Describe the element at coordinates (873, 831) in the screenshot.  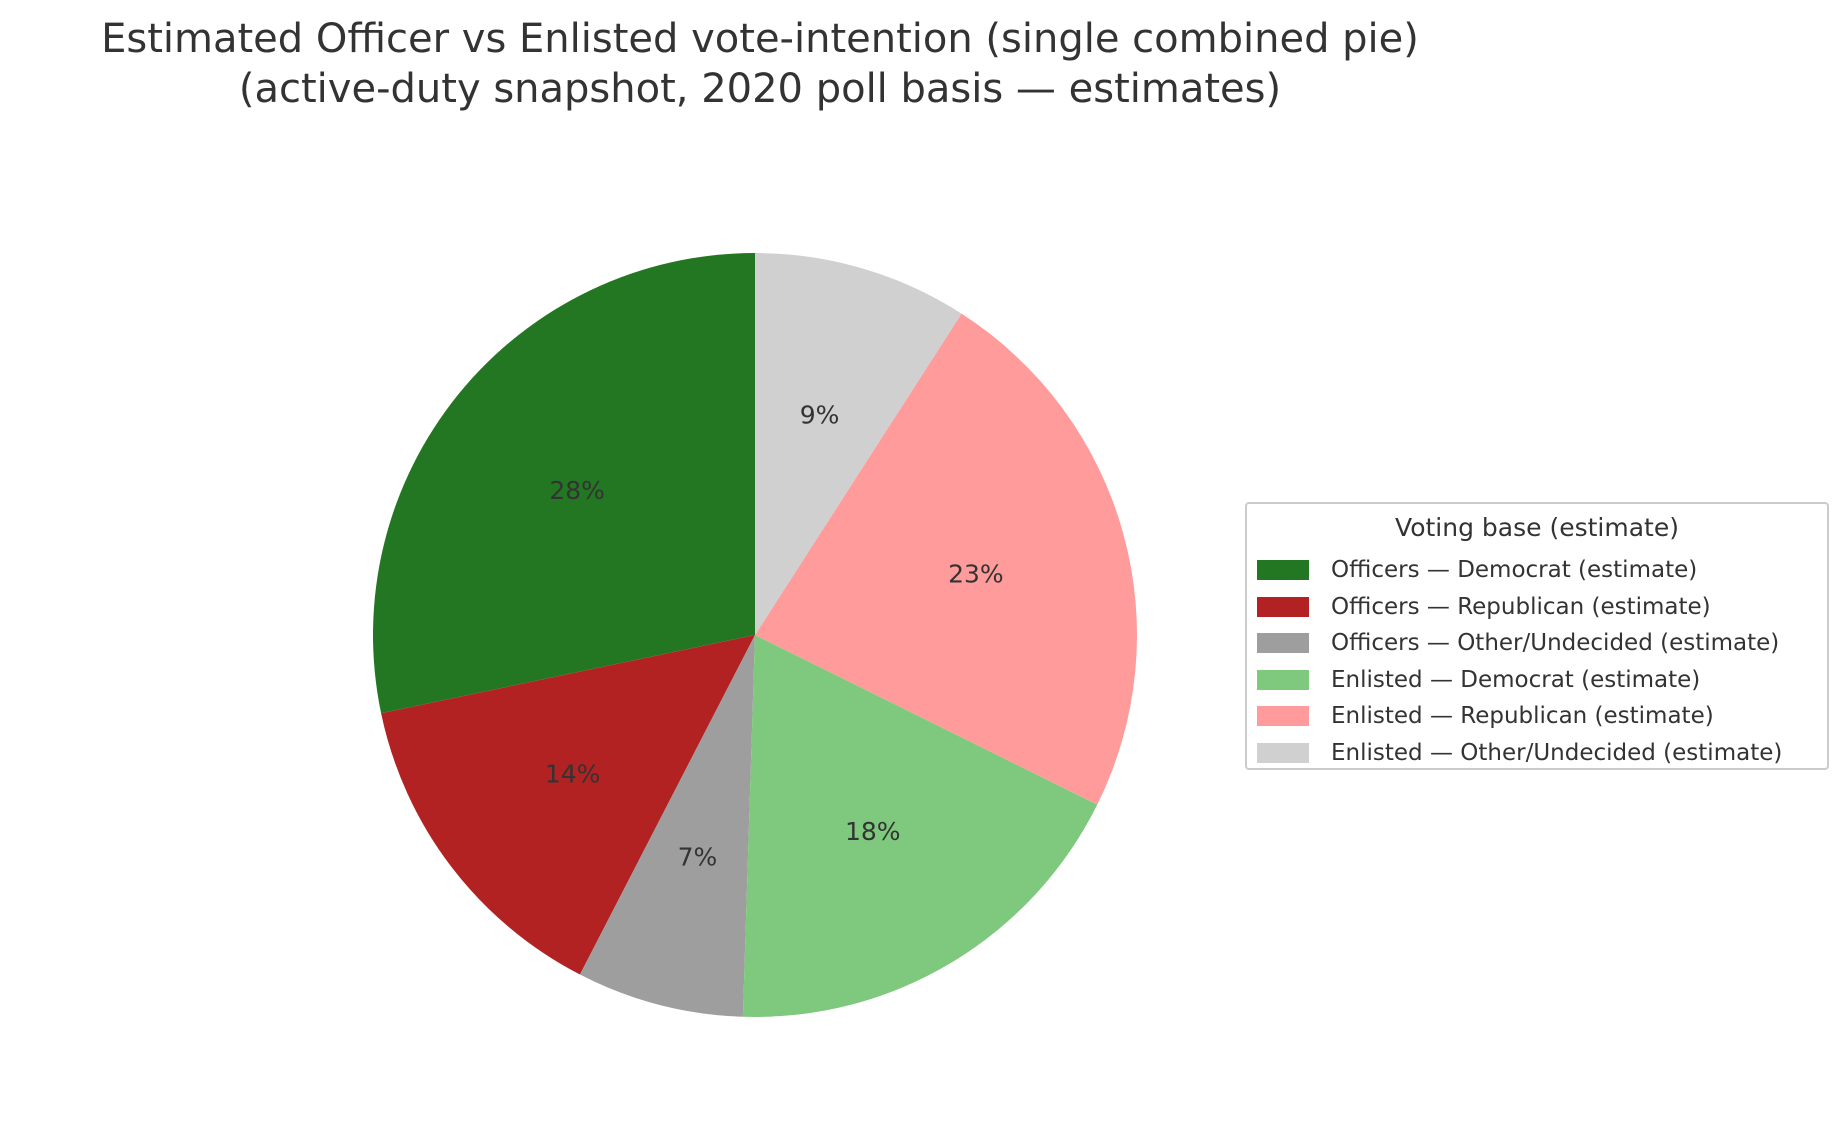
I see `pie-slice-label-4: 18%` at that location.